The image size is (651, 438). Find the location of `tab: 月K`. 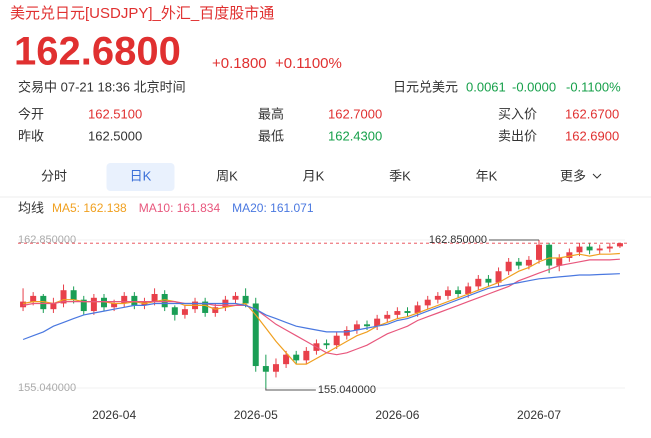

tab: 月K is located at coordinates (314, 175).